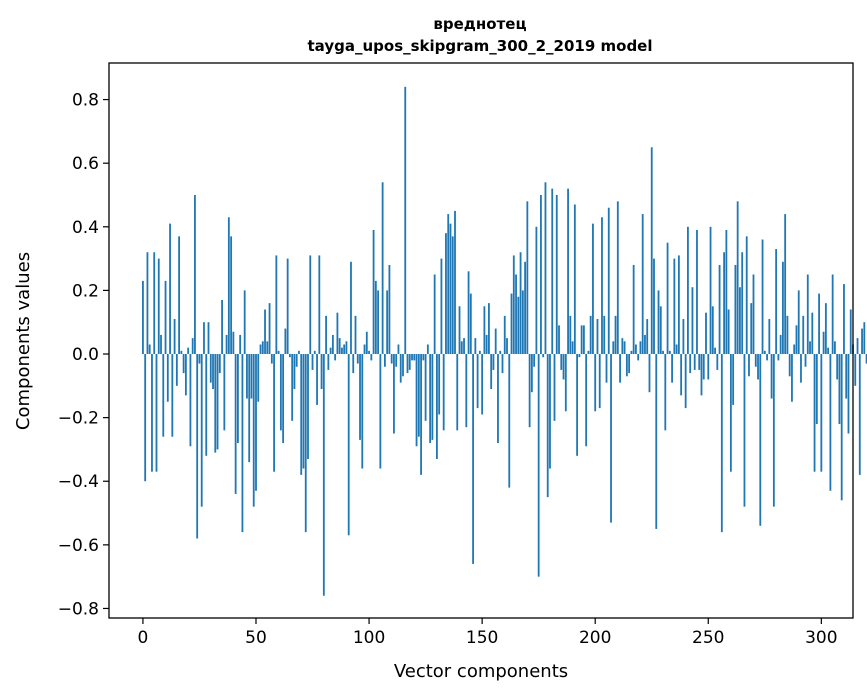 The width and height of the screenshot is (867, 696). I want to click on x-tick-label: 100, so click(369, 638).